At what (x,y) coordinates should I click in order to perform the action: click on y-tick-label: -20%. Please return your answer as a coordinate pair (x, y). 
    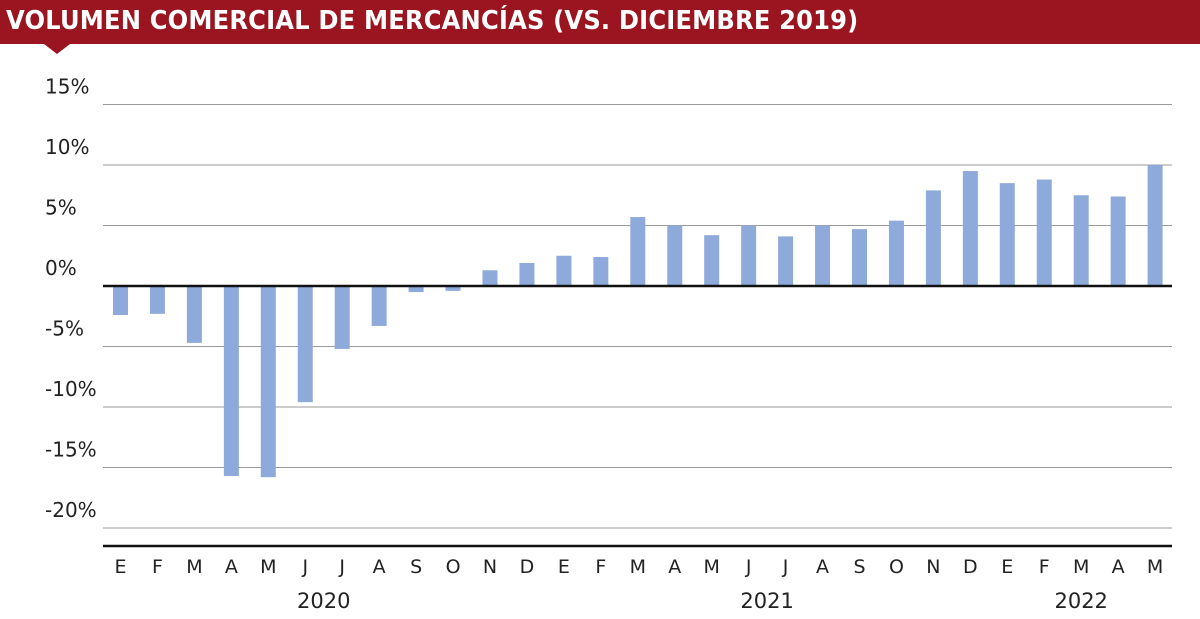
    Looking at the image, I should click on (71, 510).